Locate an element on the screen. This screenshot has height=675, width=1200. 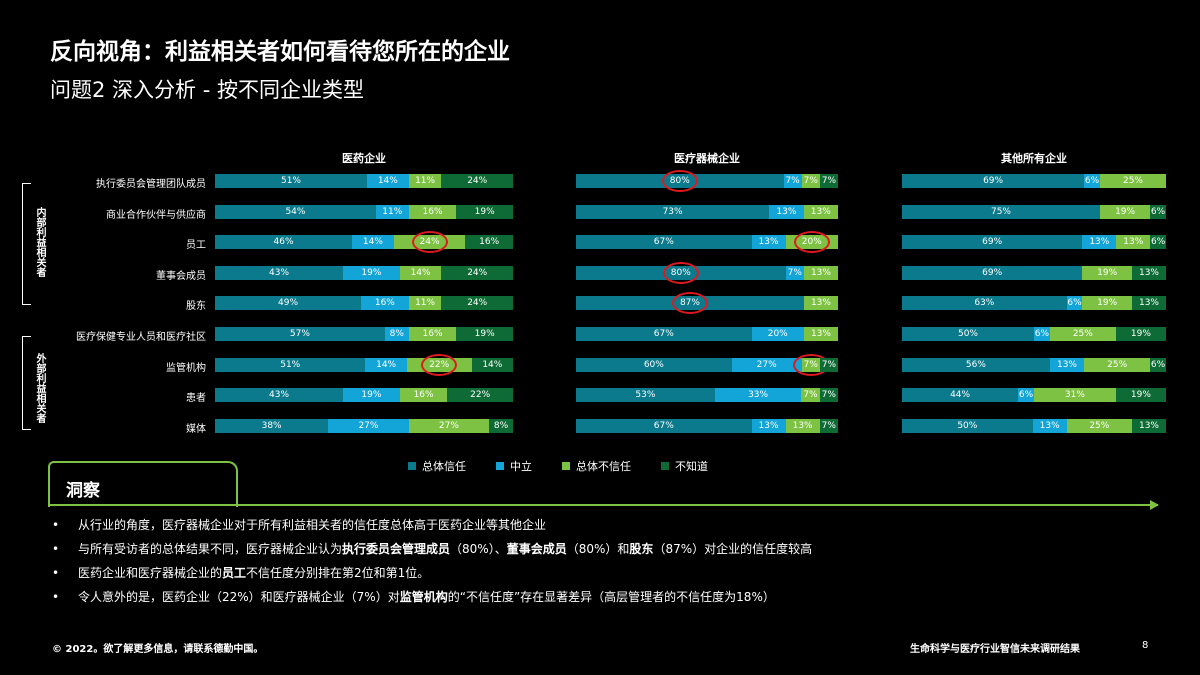
group-label-external: 外部利益相关者 is located at coordinates (39, 388).